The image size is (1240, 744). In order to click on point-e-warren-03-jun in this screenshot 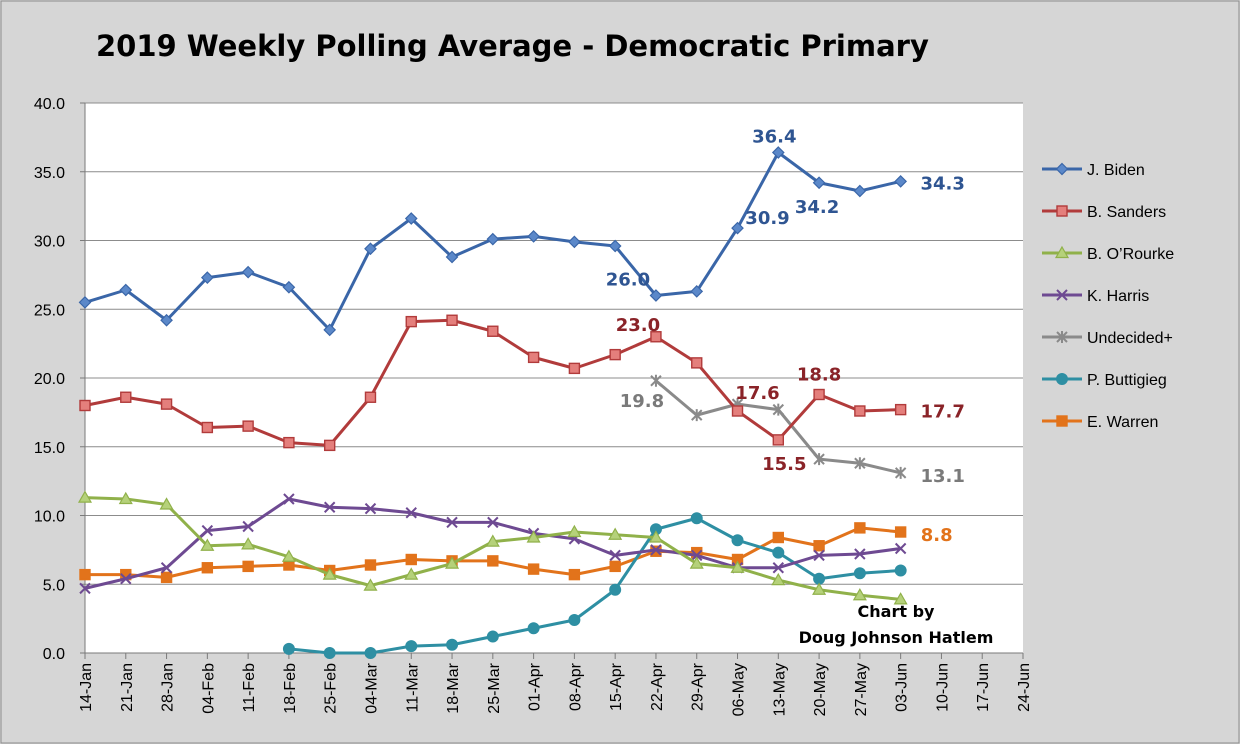, I will do `click(900, 532)`.